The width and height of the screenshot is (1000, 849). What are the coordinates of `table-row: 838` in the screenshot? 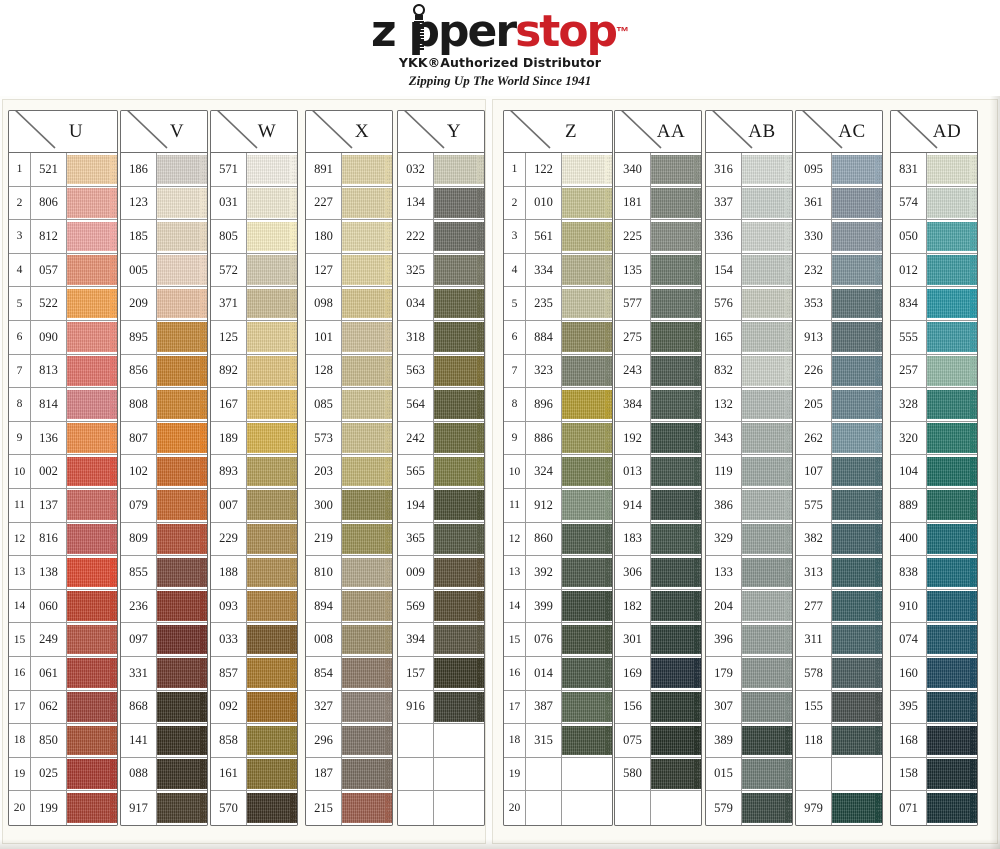 It's located at (934, 573).